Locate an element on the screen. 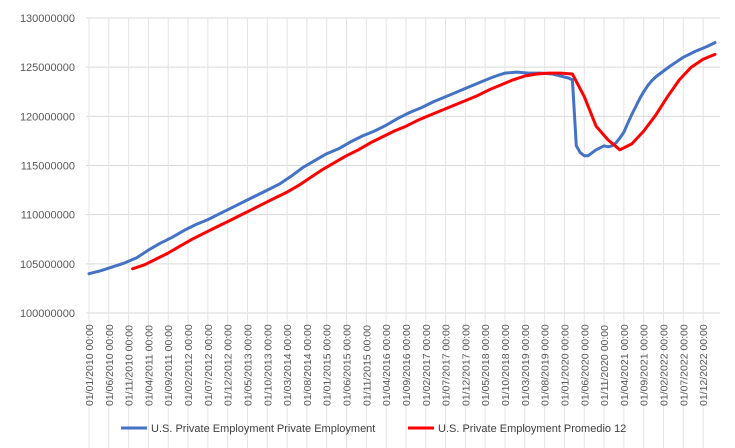  x-tick-label: 01/09/2021 00:00 is located at coordinates (645, 365).